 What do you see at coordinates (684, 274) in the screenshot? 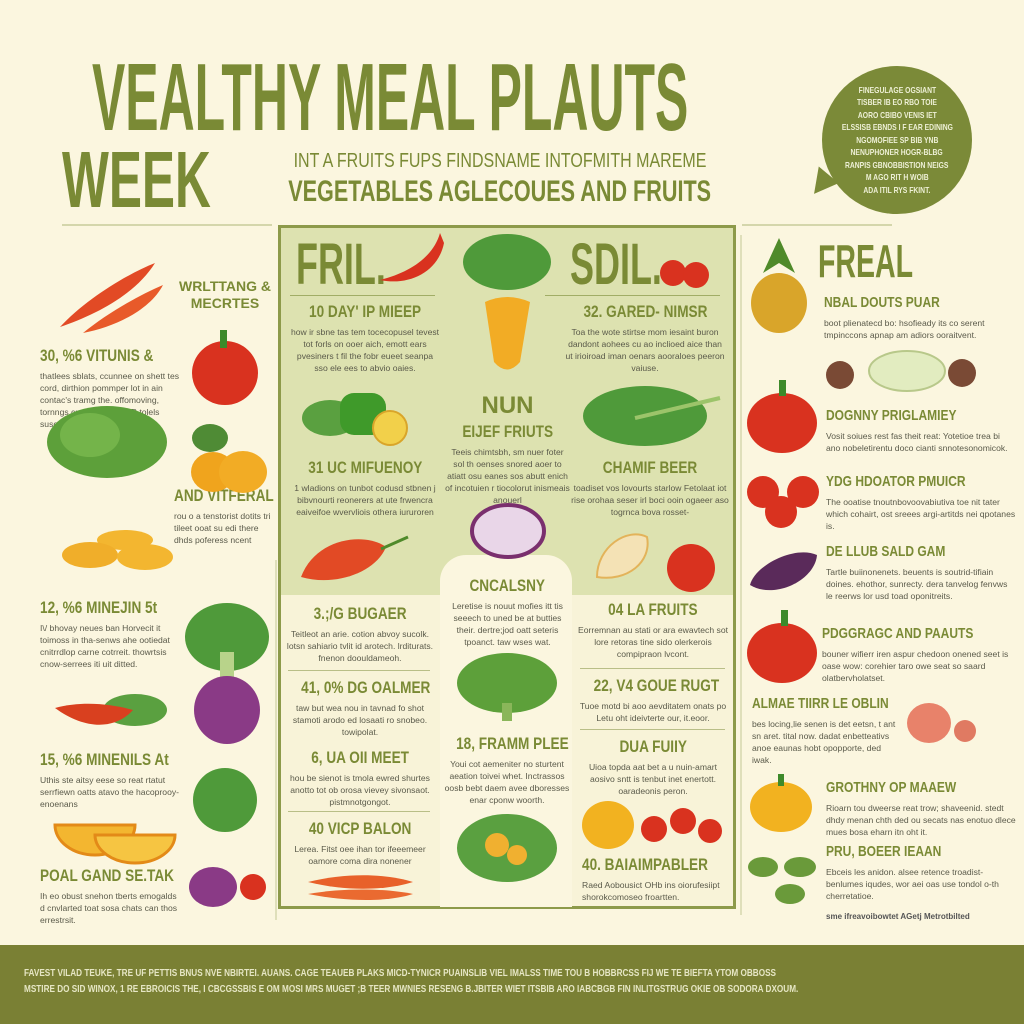
I see `tomatoes-icon` at bounding box center [684, 274].